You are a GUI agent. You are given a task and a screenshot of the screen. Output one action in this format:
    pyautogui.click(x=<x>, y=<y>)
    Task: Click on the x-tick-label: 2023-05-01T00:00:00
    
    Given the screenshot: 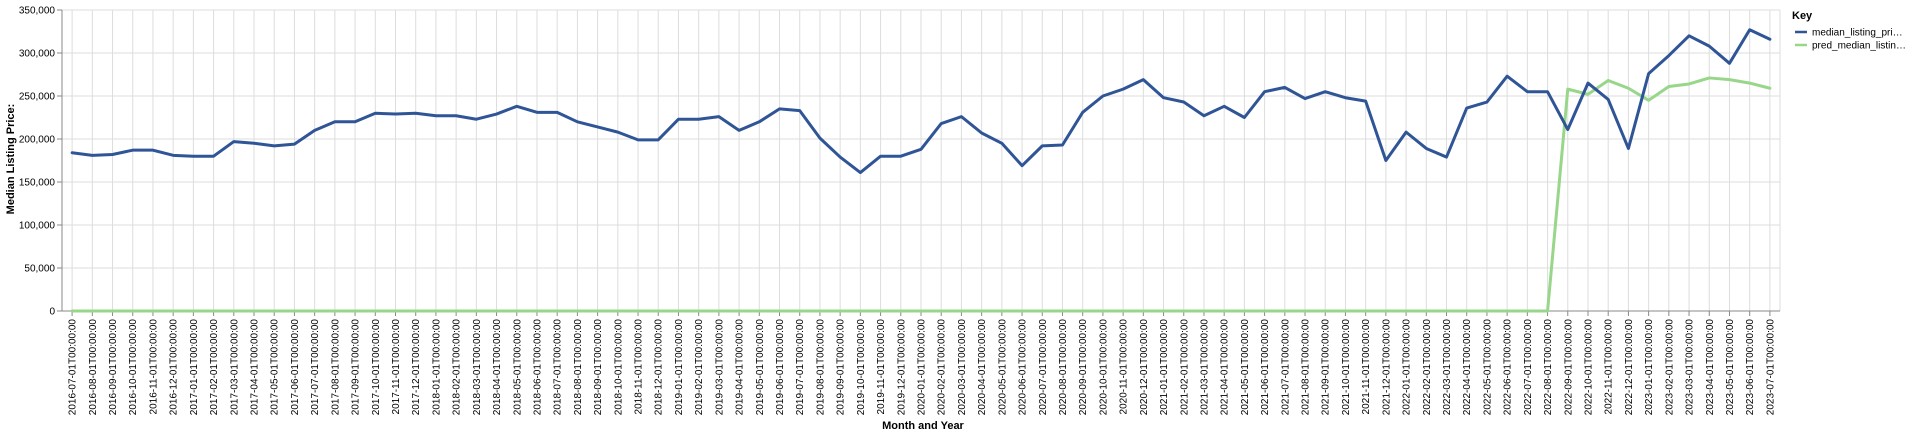 What is the action you would take?
    pyautogui.click(x=1730, y=367)
    